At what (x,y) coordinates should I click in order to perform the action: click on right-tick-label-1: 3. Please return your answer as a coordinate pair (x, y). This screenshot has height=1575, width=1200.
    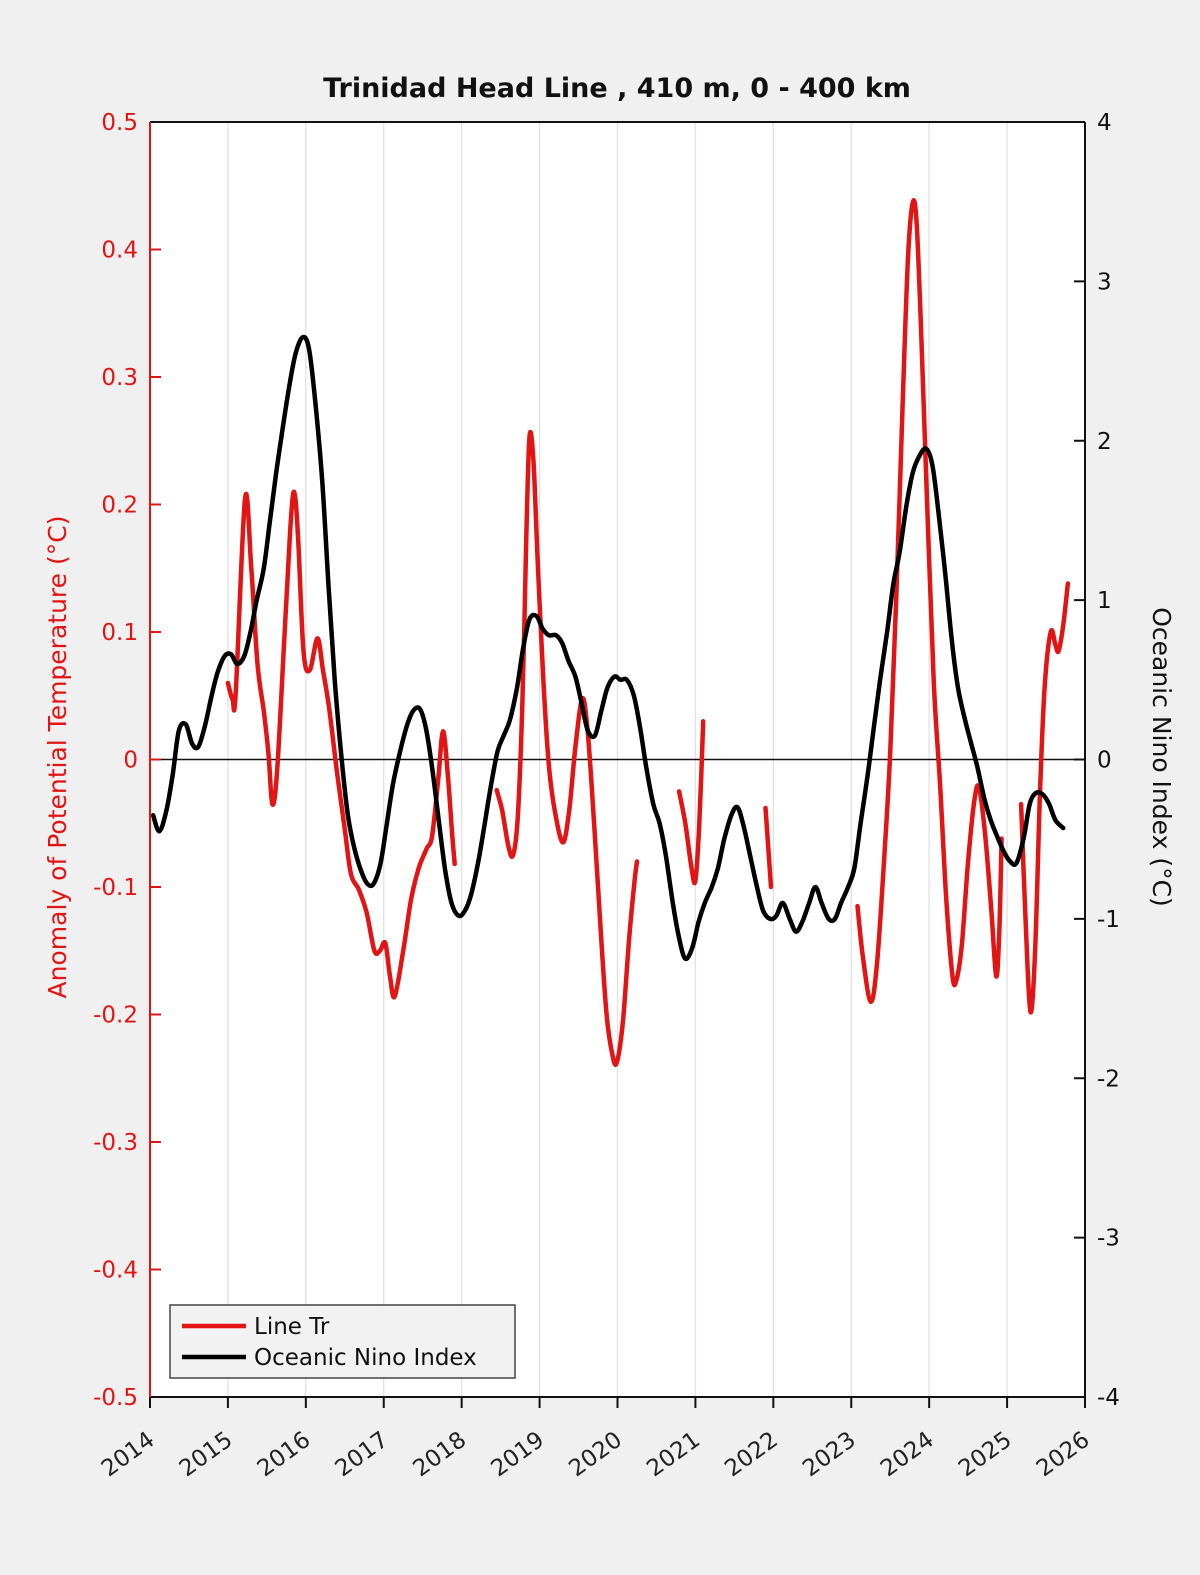
    Looking at the image, I should click on (1104, 282).